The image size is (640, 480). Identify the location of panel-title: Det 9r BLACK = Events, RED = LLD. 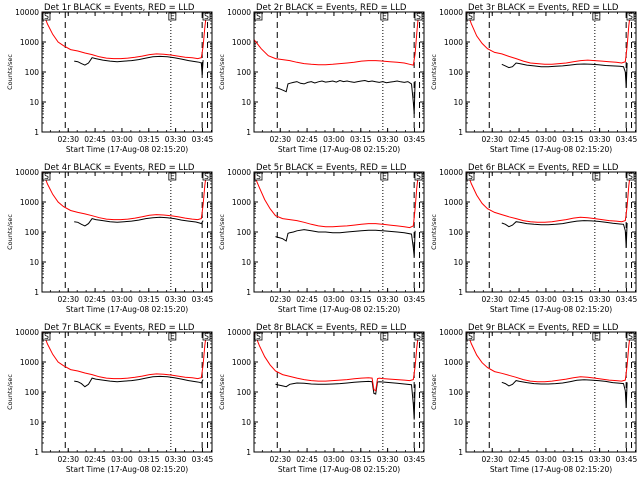
(543, 328).